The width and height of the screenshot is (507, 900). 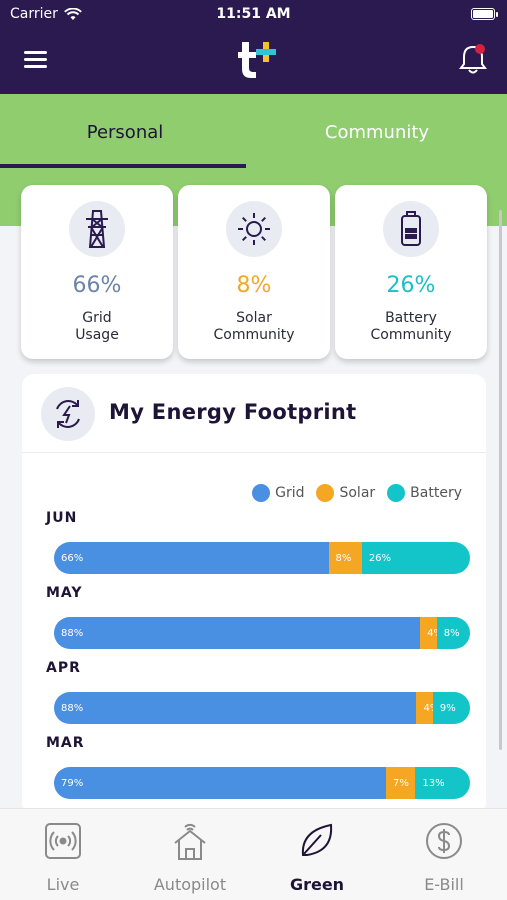 I want to click on bar-segment-grid: 79%, so click(x=220, y=783).